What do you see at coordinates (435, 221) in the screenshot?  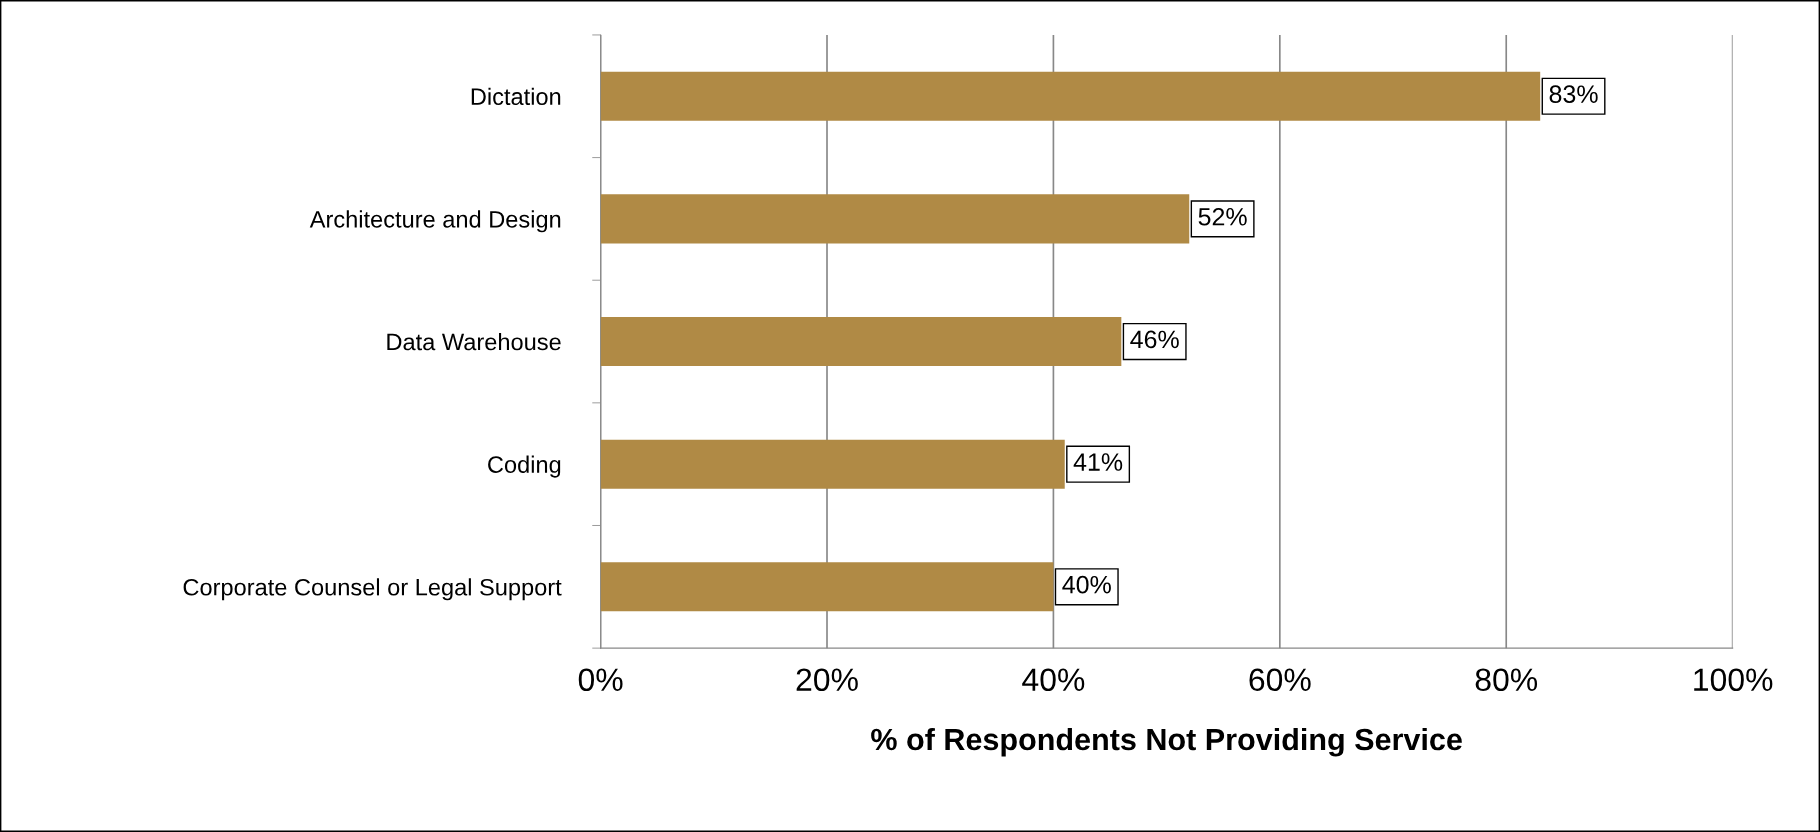 I see `y-tick-label: Architecture and Design` at bounding box center [435, 221].